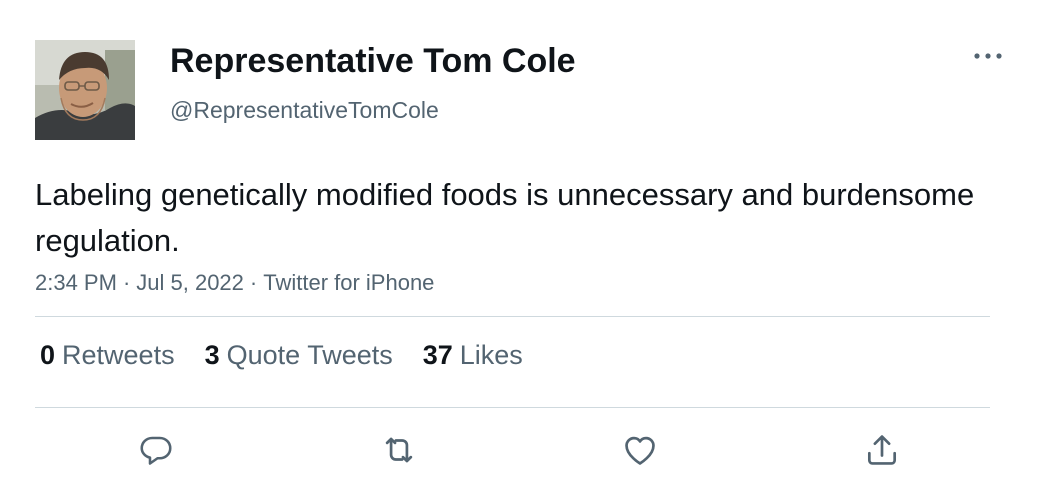 Image resolution: width=1050 pixels, height=480 pixels. I want to click on likes-count: 37, so click(437, 355).